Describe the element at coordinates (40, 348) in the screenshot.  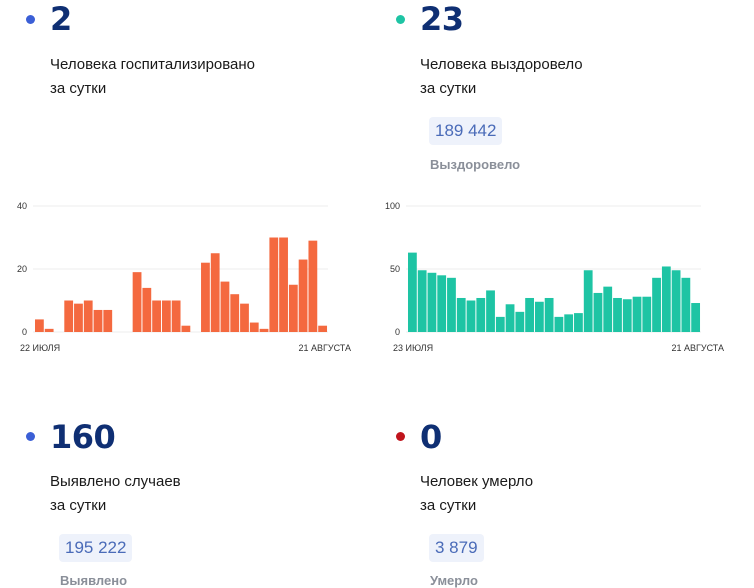
I see `x-start-label: 22 ИЮЛЯ` at that location.